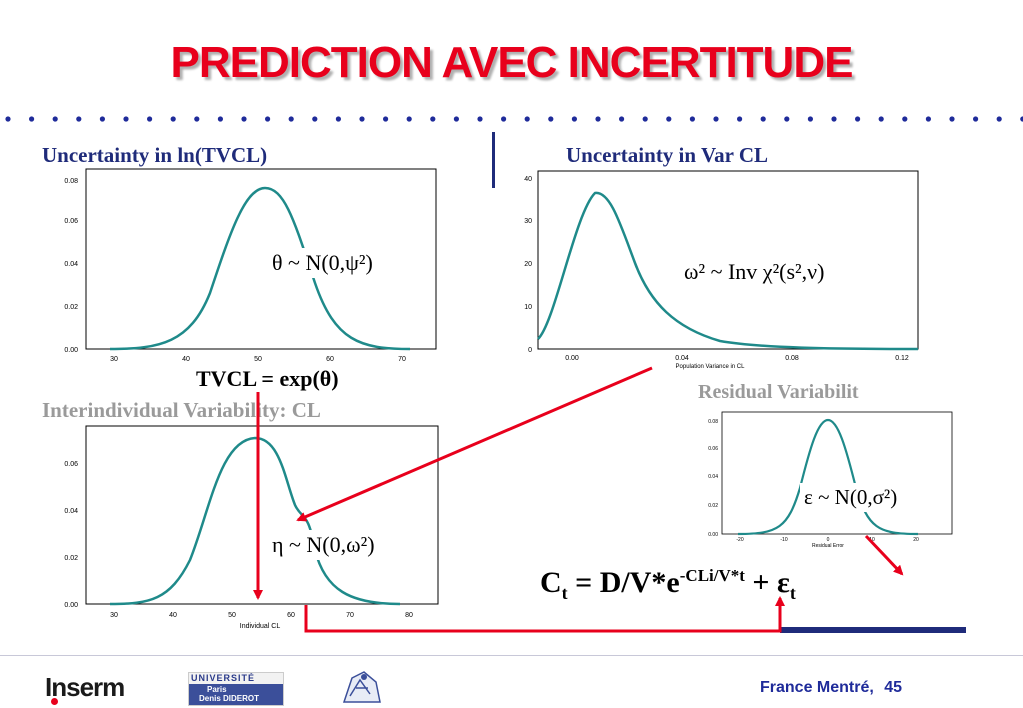 This screenshot has height=708, width=1023. What do you see at coordinates (828, 540) in the screenshot?
I see `br-xtick-2: 0` at bounding box center [828, 540].